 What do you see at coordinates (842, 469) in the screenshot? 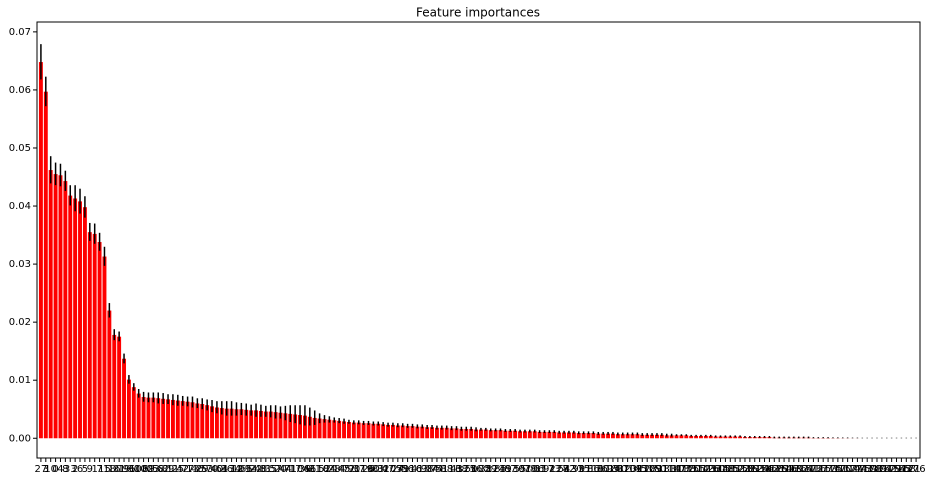
I see `x-tick-label: 170` at bounding box center [842, 469].